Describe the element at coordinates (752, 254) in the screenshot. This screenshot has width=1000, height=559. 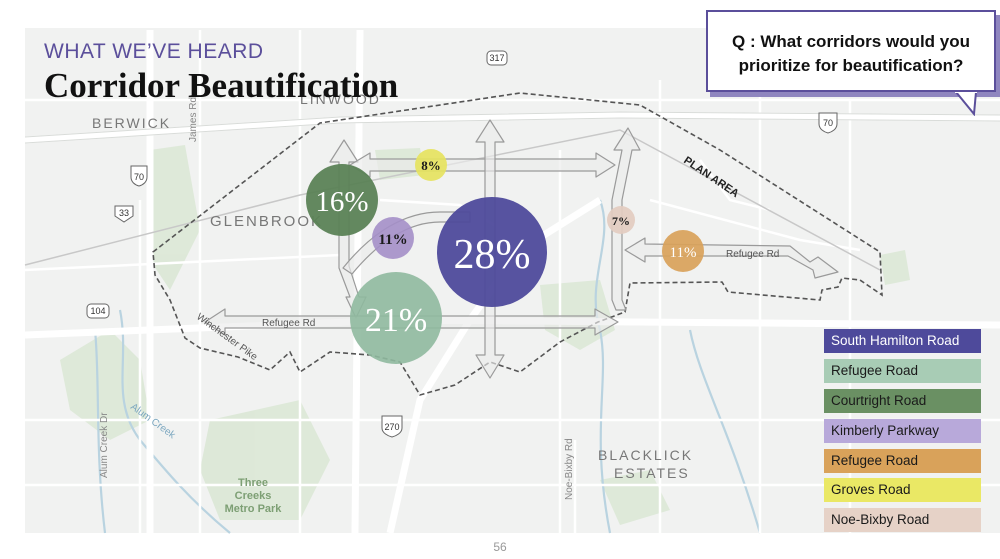
I see `label-refugee-rd-east: Refugee Rd` at that location.